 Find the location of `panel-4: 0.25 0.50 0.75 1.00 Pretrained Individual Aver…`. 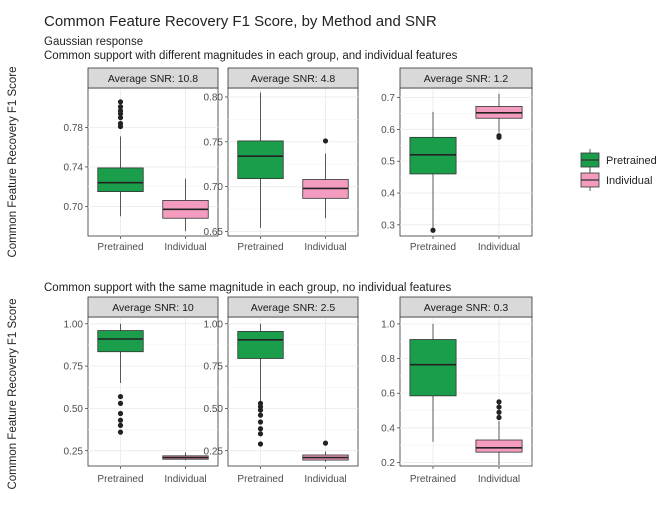

panel-4: 0.25 0.50 0.75 1.00 Pretrained Individual Aver… is located at coordinates (141, 390).